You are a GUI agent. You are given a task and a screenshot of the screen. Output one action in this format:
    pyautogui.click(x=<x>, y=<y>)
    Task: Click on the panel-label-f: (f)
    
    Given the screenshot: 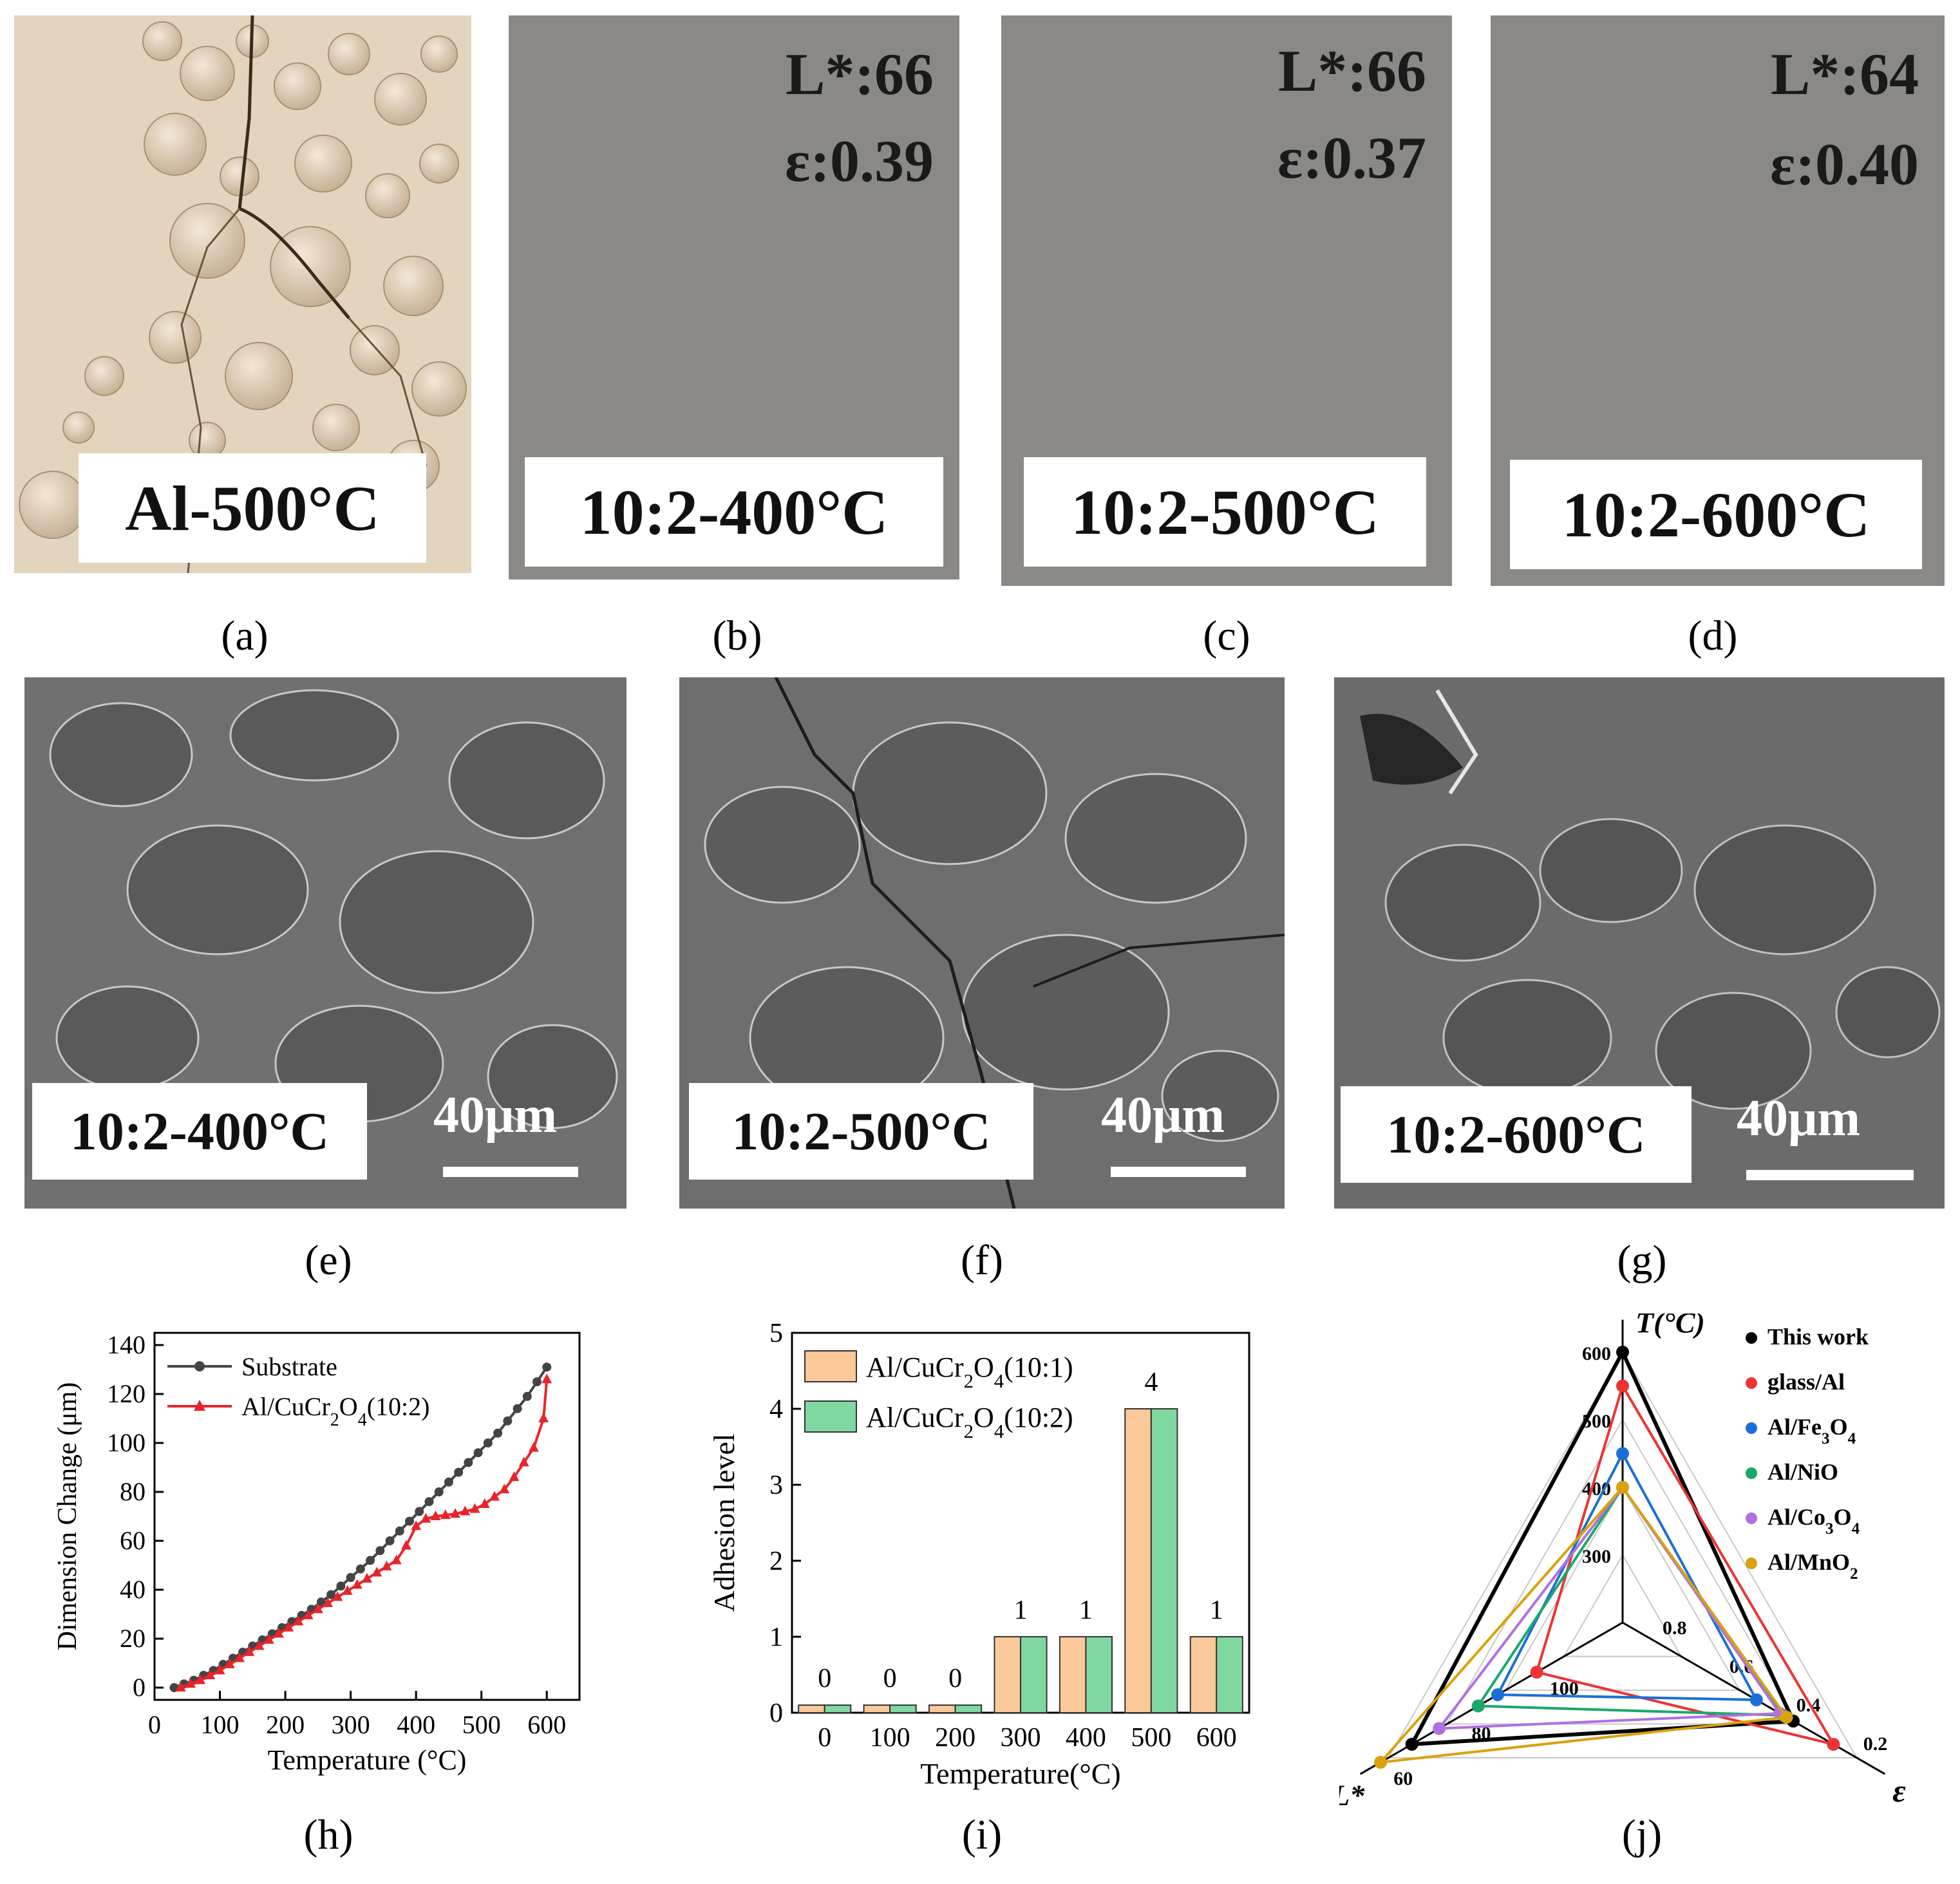 What is the action you would take?
    pyautogui.click(x=982, y=1260)
    